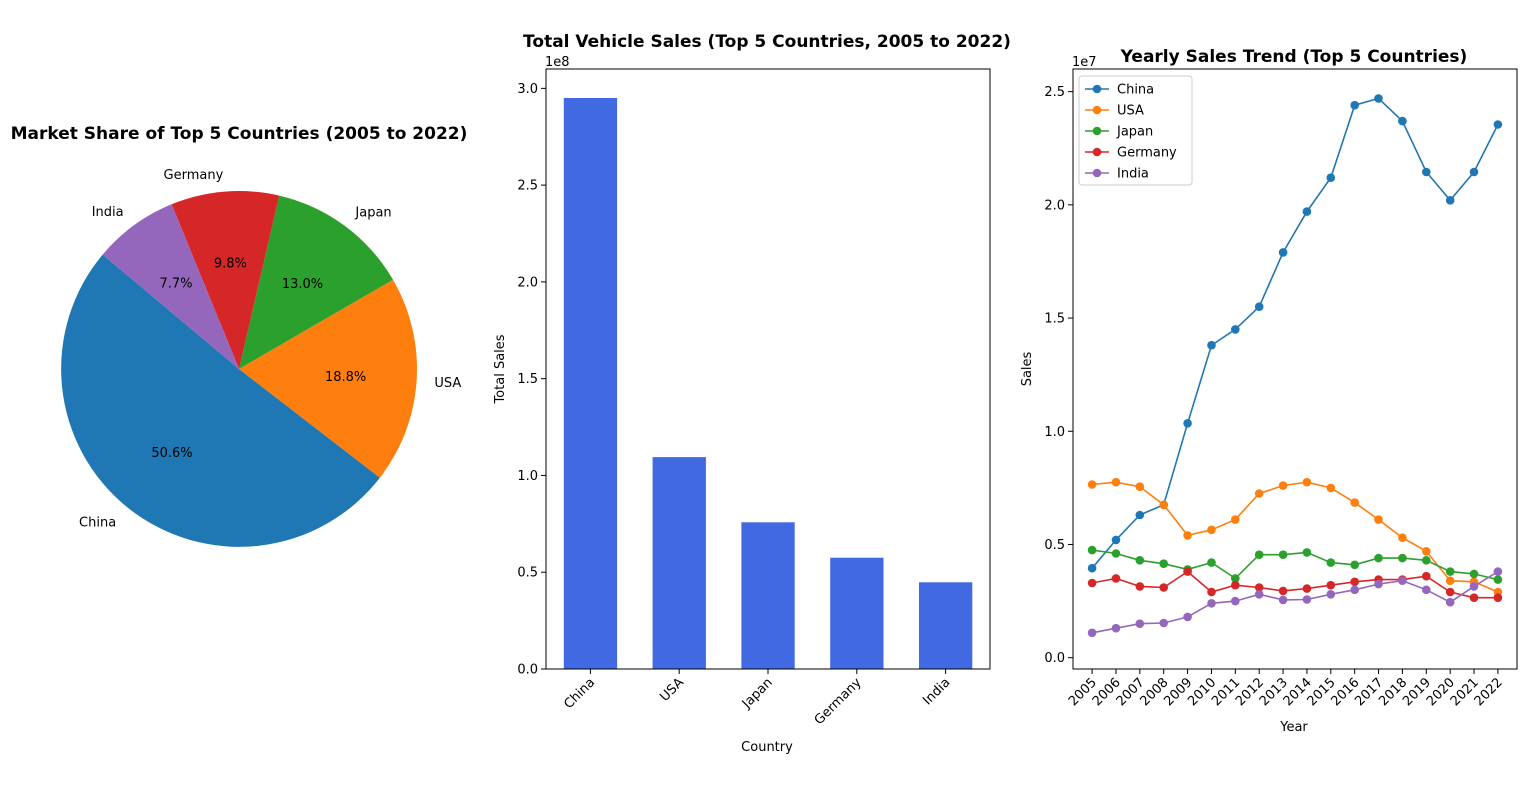  What do you see at coordinates (1354, 502) in the screenshot?
I see `point-usa-2016` at bounding box center [1354, 502].